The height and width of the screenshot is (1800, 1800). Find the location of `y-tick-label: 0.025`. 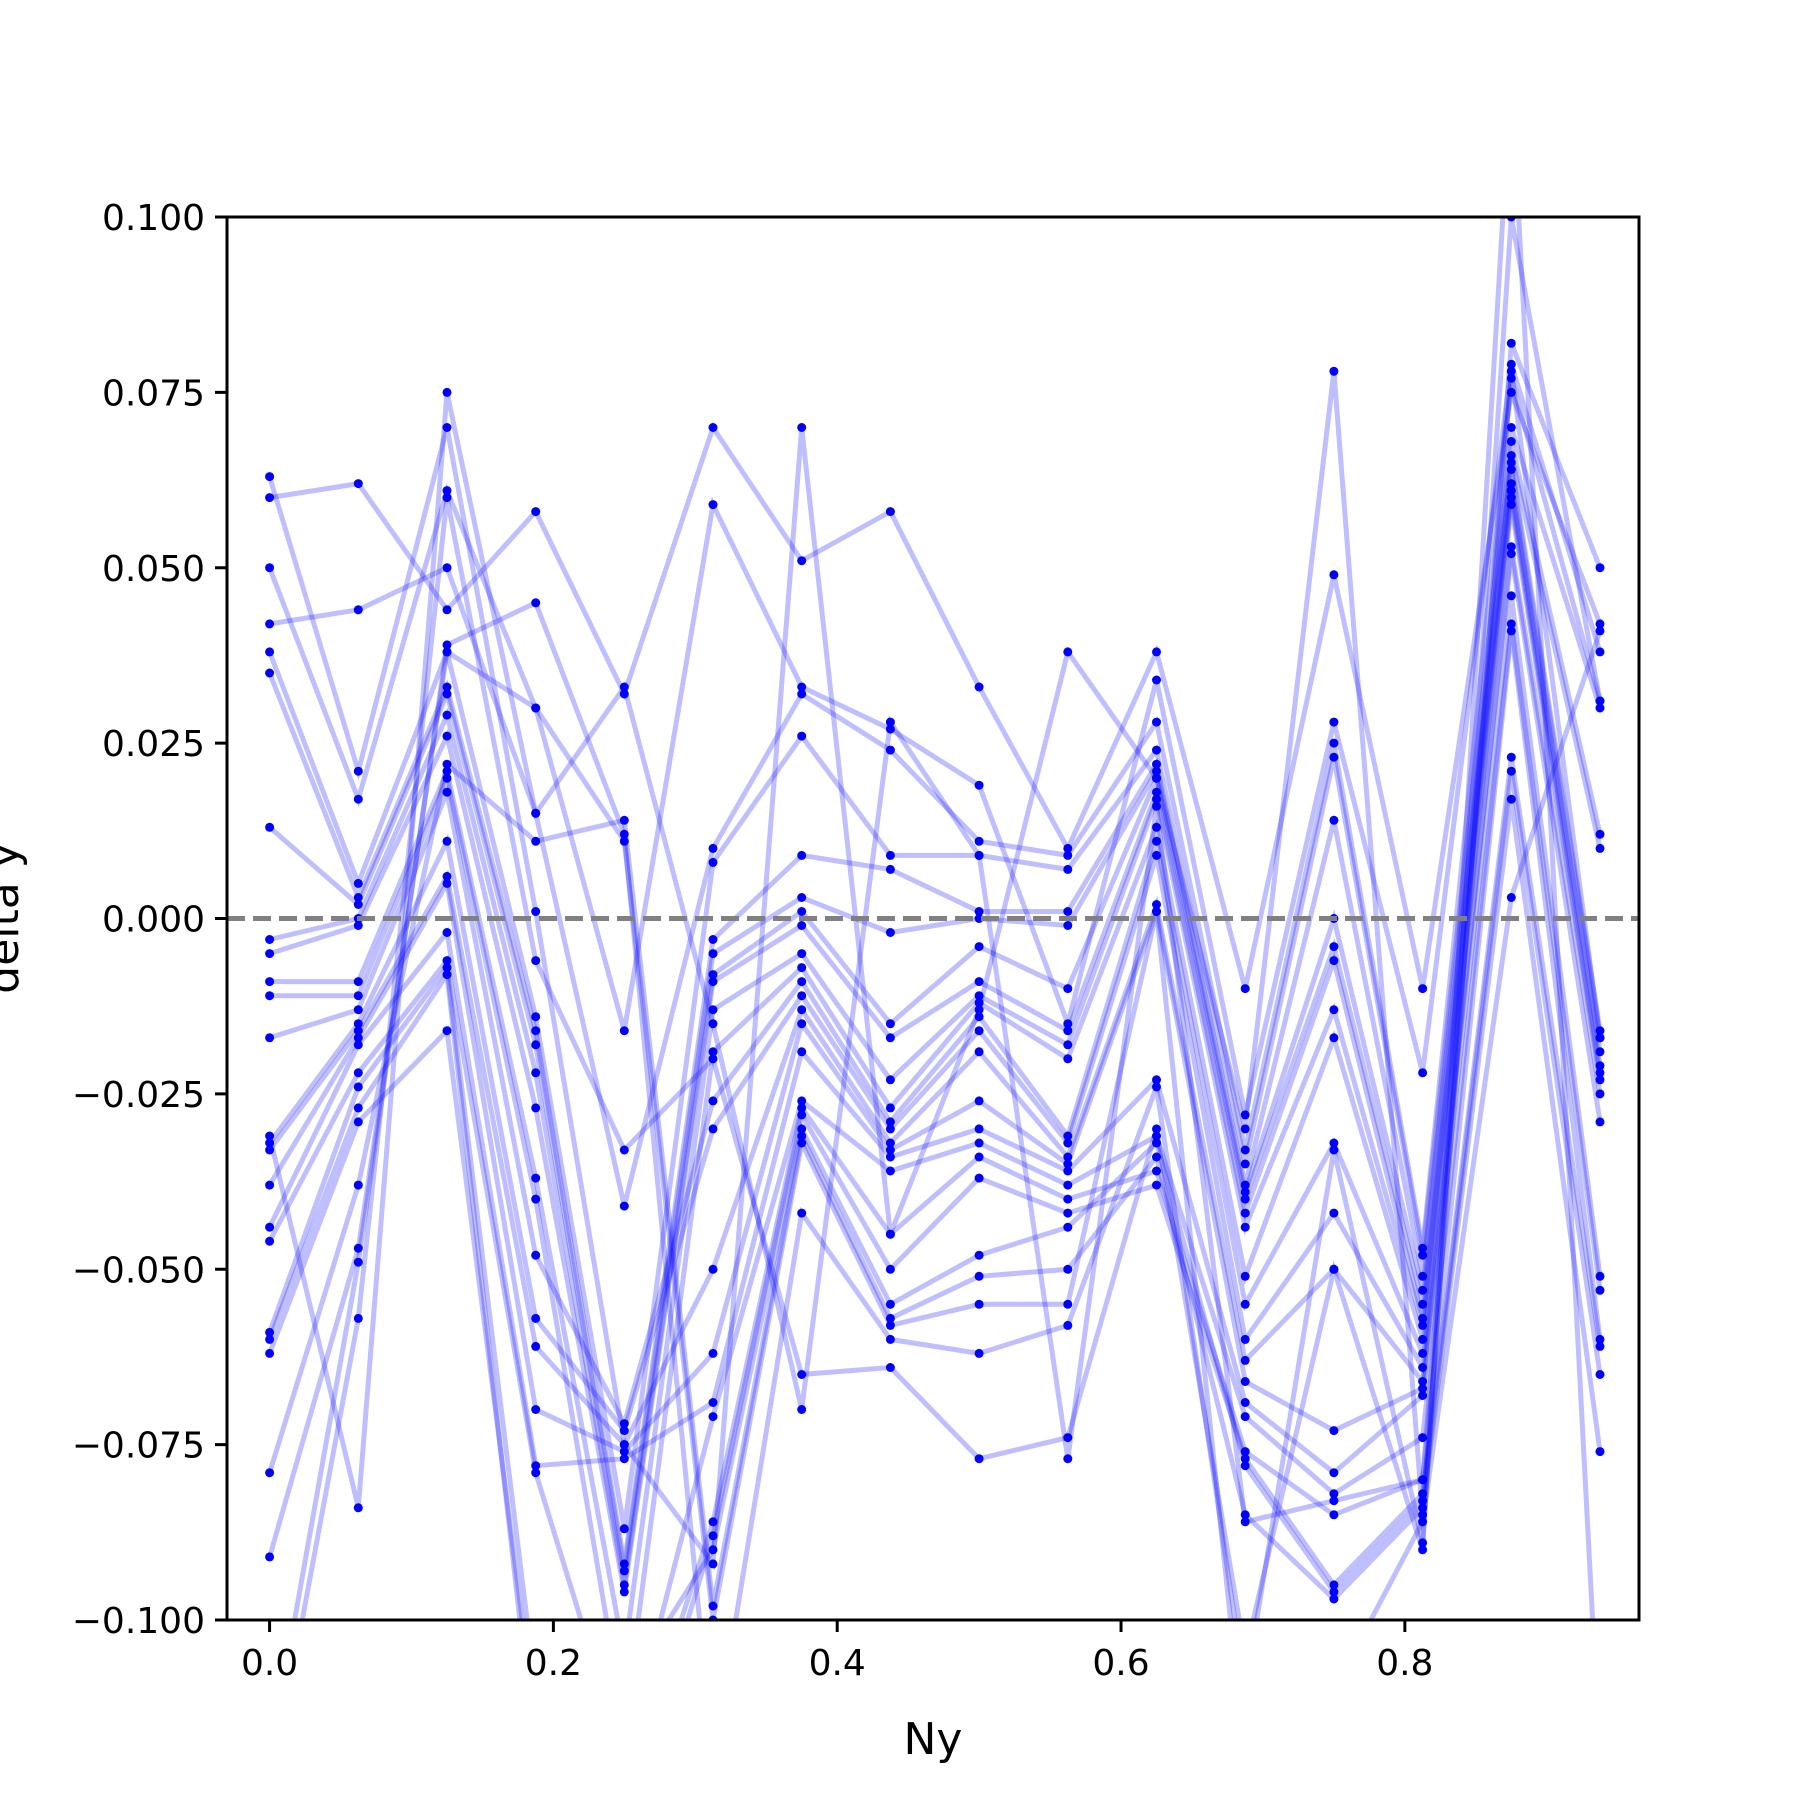

y-tick-label: 0.025 is located at coordinates (153, 744).